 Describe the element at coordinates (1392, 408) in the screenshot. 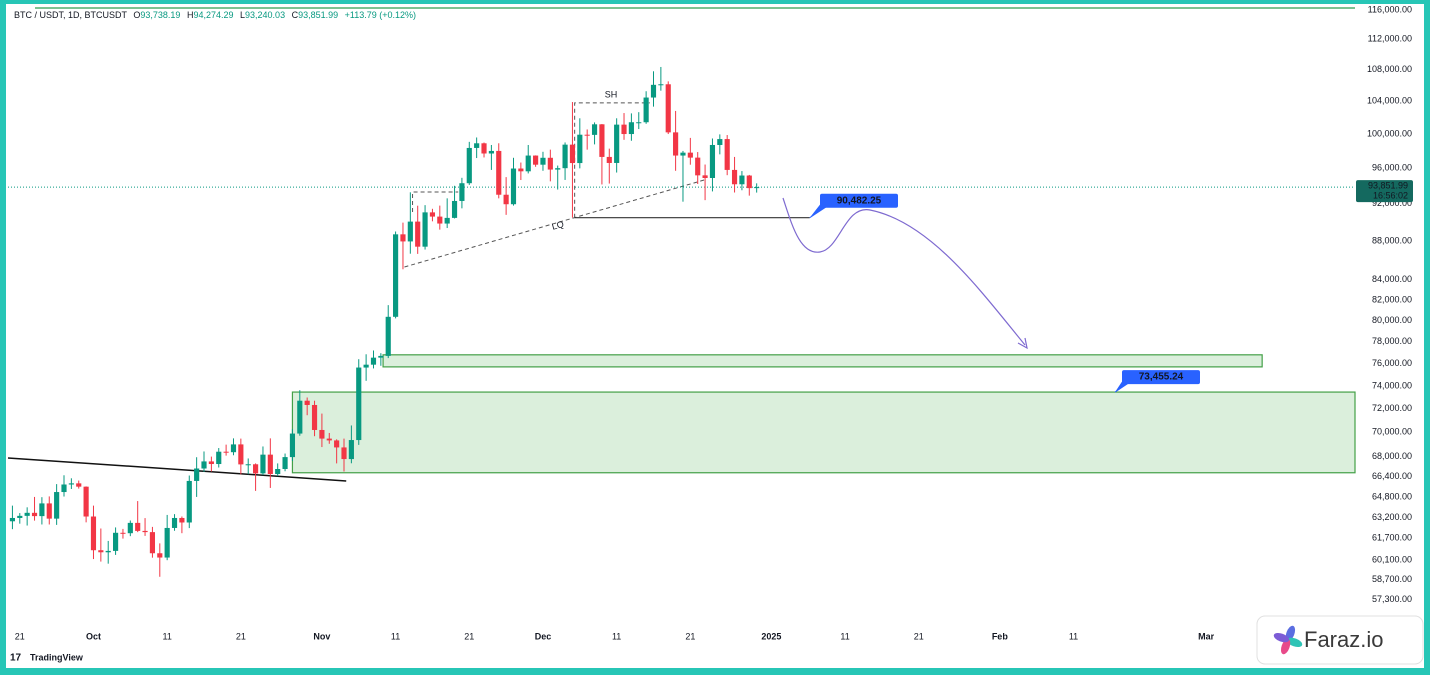

I see `y-tick-label: 72,000.00` at that location.